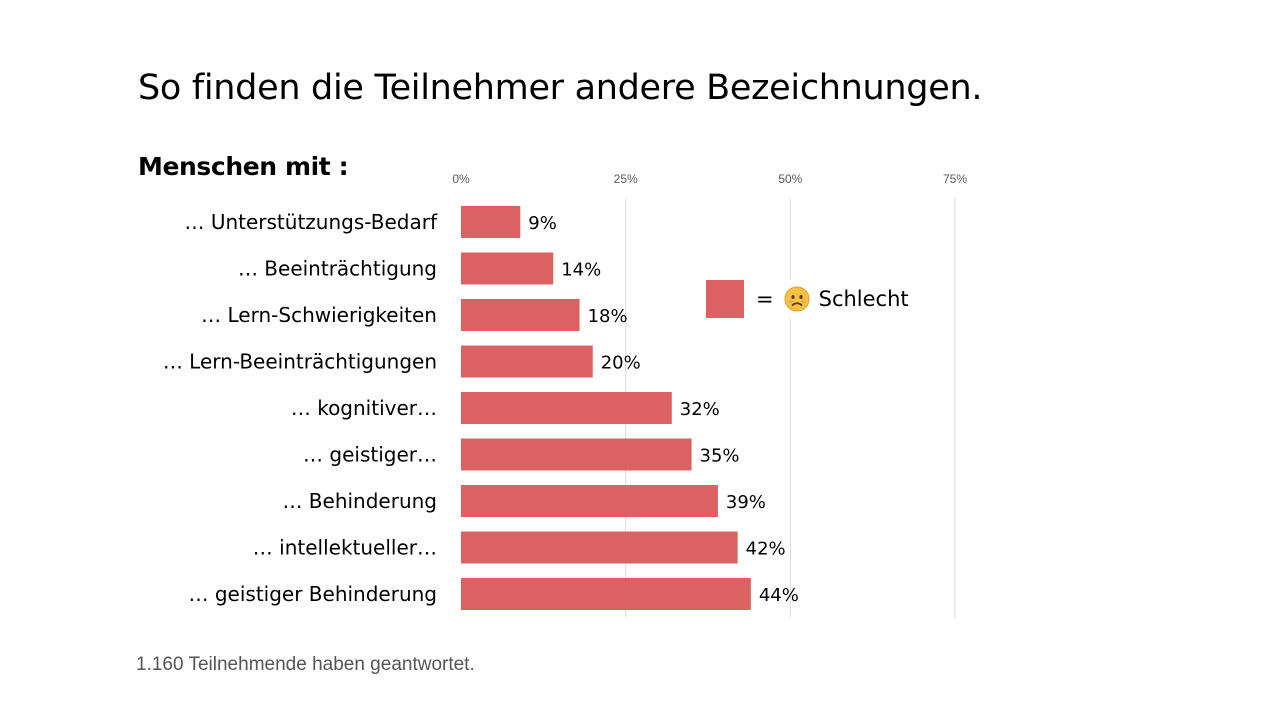 Image resolution: width=1280 pixels, height=720 pixels. I want to click on value-label: 9%, so click(542, 223).